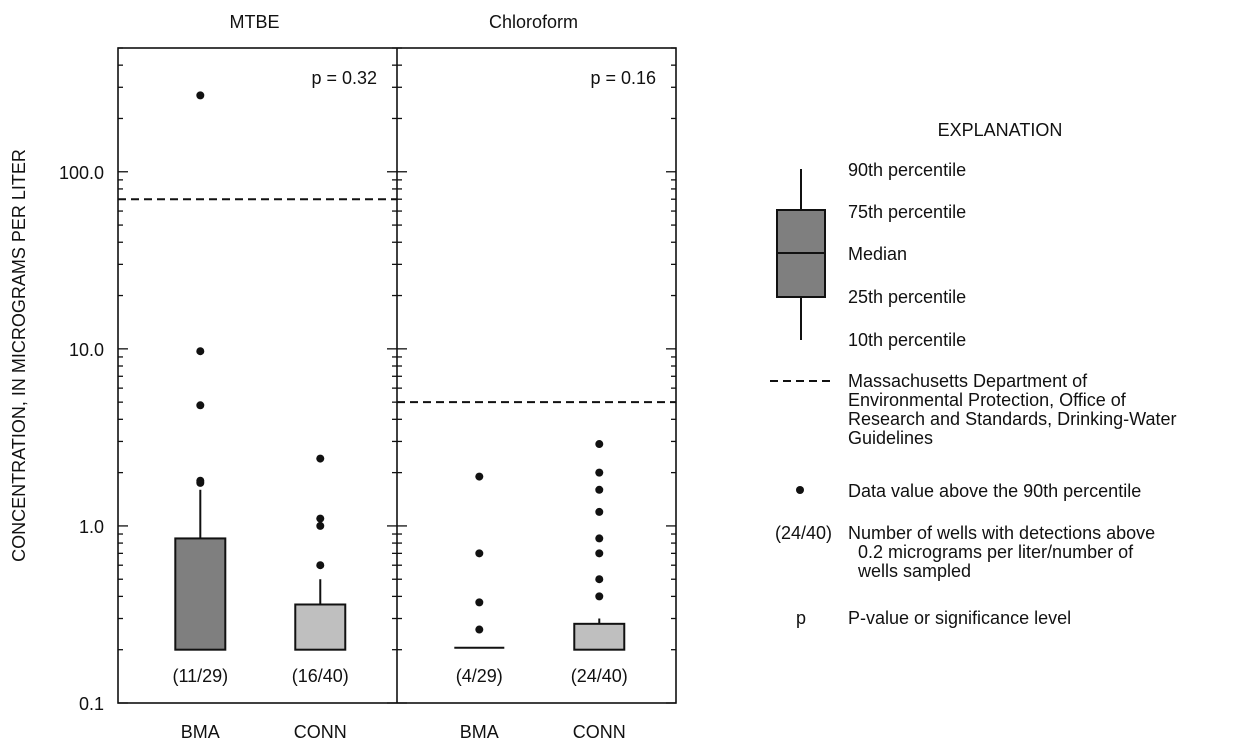 This screenshot has height=744, width=1238. Describe the element at coordinates (994, 491) in the screenshot. I see `legend-outlier-text: Data value above the 90th percentile` at that location.